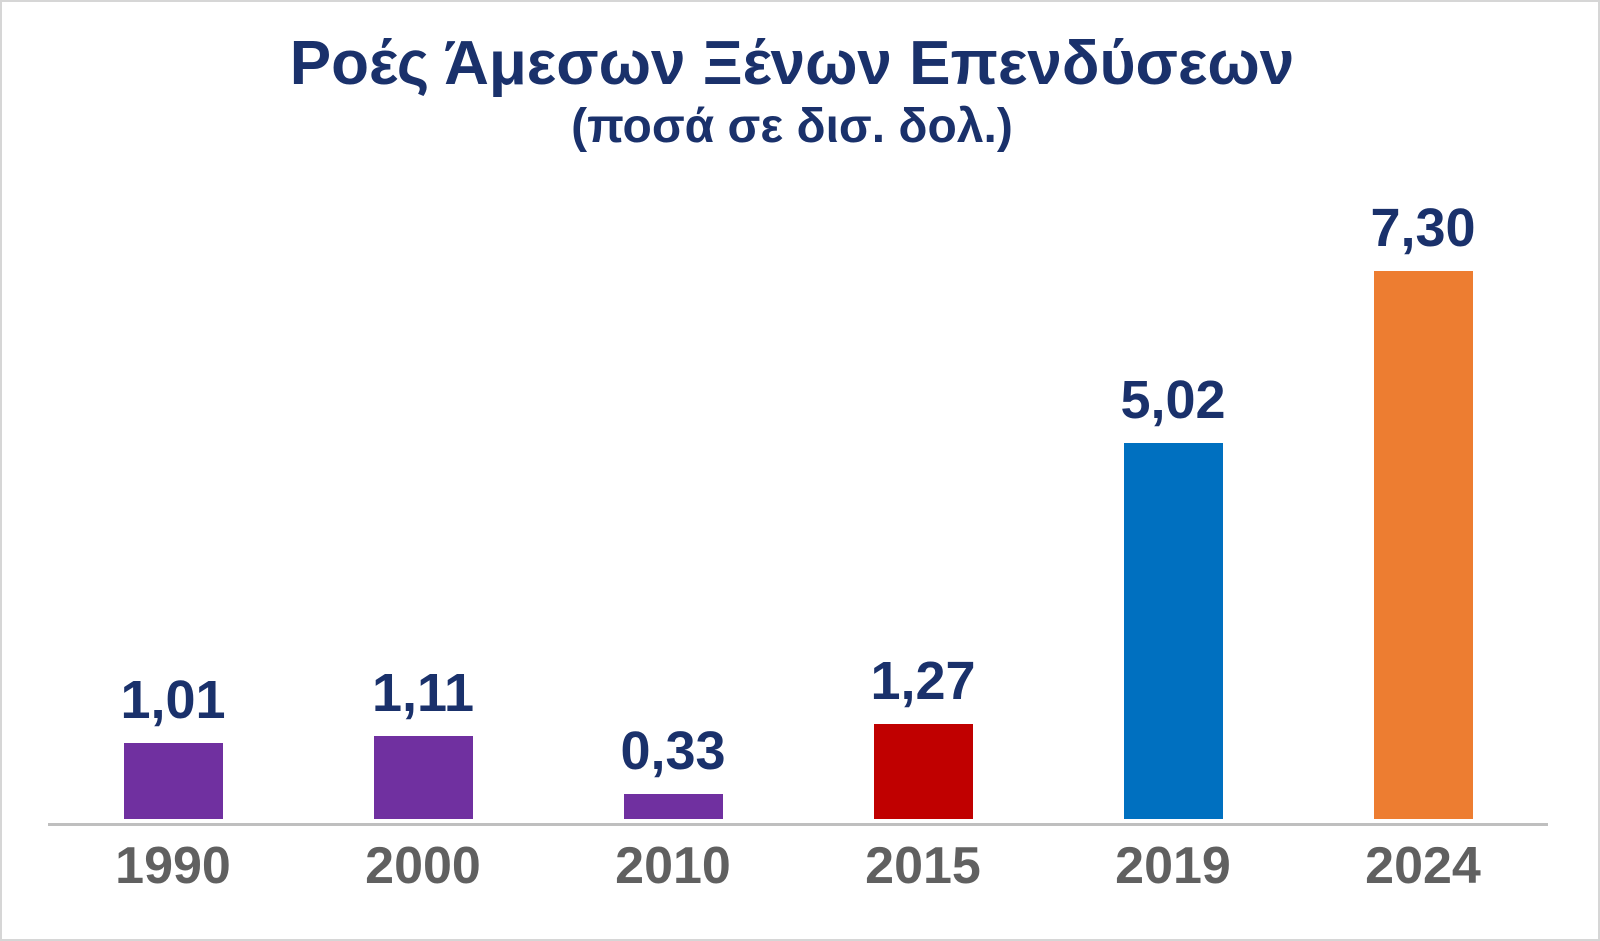  Describe the element at coordinates (1423, 228) in the screenshot. I see `bar-value-label: 7,30` at that location.